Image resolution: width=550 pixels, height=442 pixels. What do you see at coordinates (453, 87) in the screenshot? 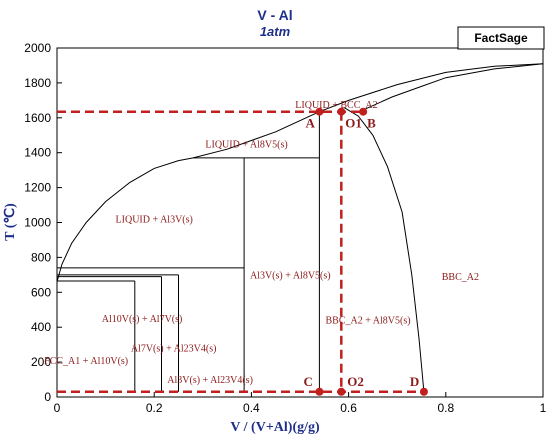
I see `solidus-line` at bounding box center [453, 87].